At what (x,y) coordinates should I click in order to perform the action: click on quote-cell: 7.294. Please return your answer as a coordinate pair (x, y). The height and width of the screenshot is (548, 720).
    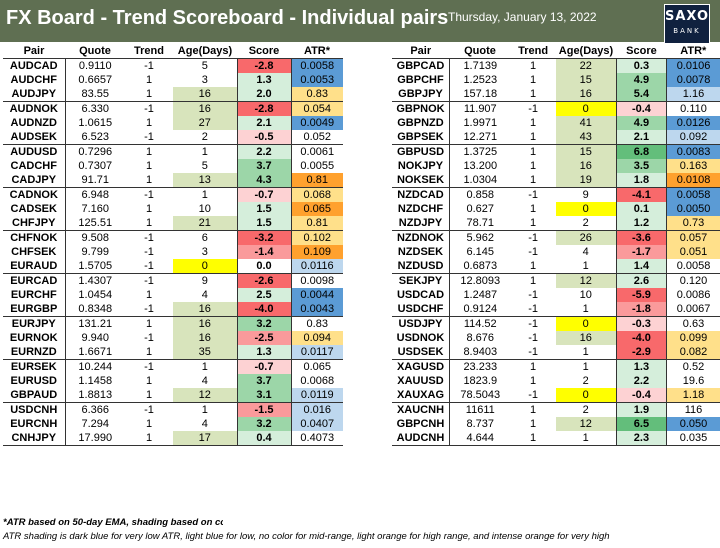
    Looking at the image, I should click on (95, 424).